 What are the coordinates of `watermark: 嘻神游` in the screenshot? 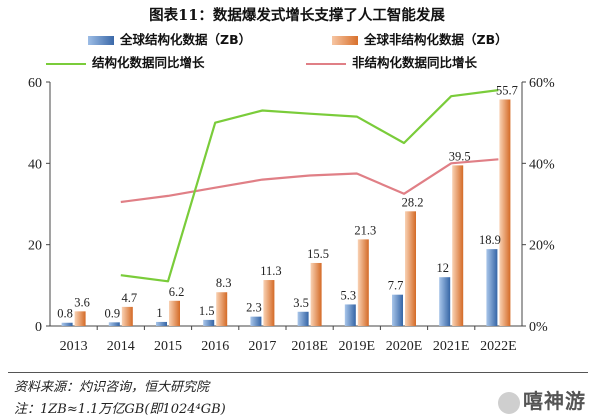 It's located at (542, 399).